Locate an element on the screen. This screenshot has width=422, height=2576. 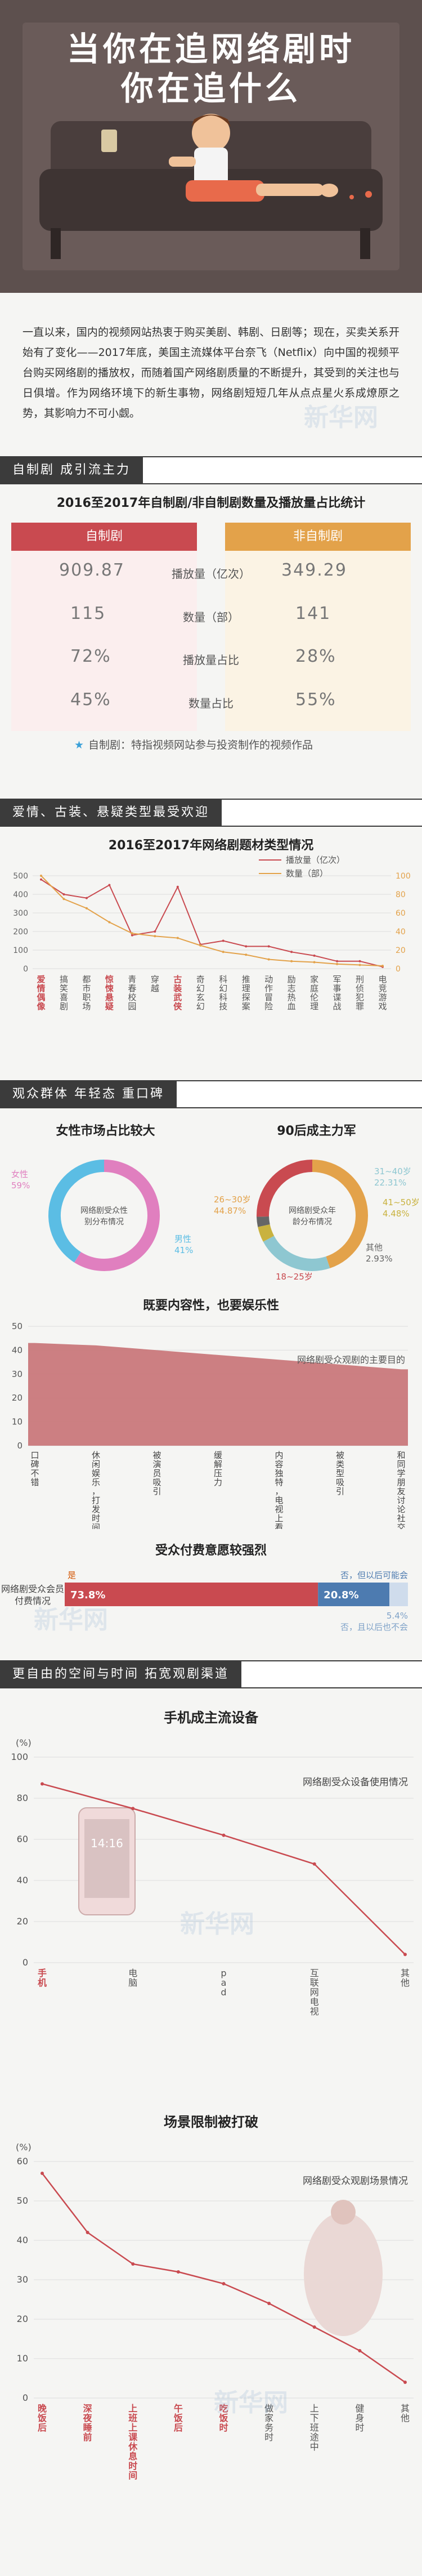
row-label: 网络剧受众会员 is located at coordinates (32, 1589).